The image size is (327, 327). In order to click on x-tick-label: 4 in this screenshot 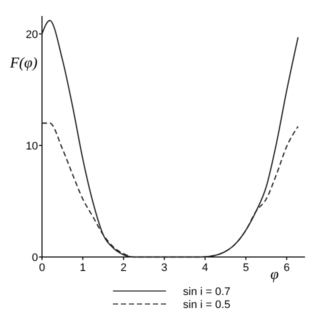, I will do `click(205, 268)`.